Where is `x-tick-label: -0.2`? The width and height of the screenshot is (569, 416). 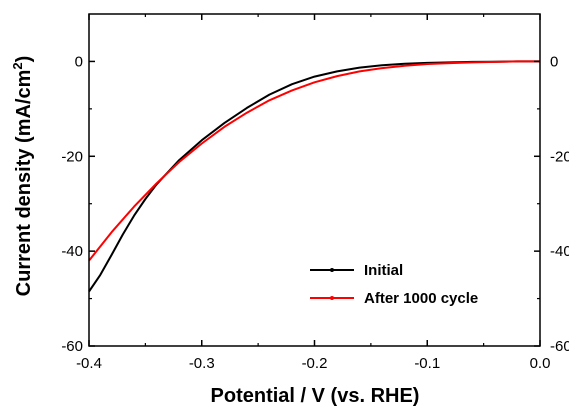 x-tick-label: -0.2 is located at coordinates (315, 363).